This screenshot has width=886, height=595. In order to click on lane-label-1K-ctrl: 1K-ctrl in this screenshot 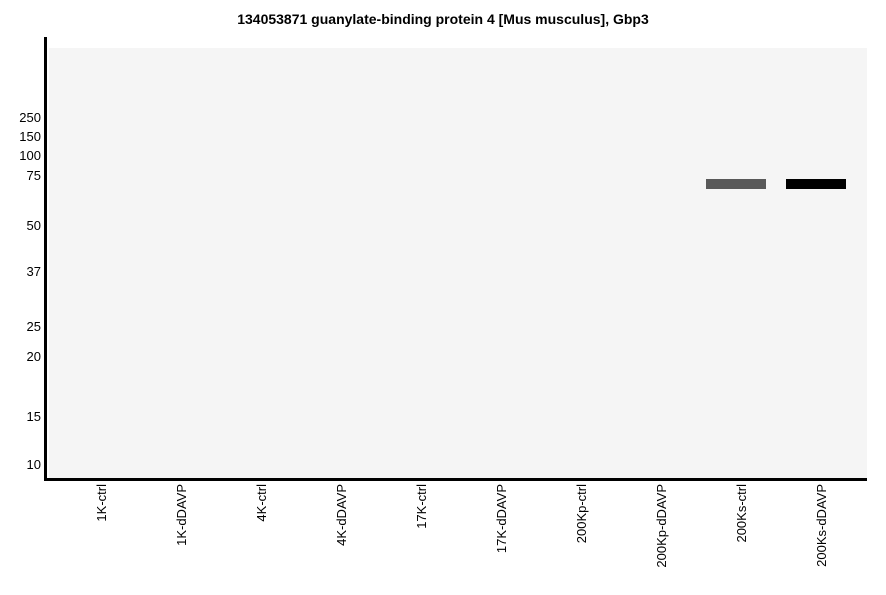, I will do `click(101, 503)`.